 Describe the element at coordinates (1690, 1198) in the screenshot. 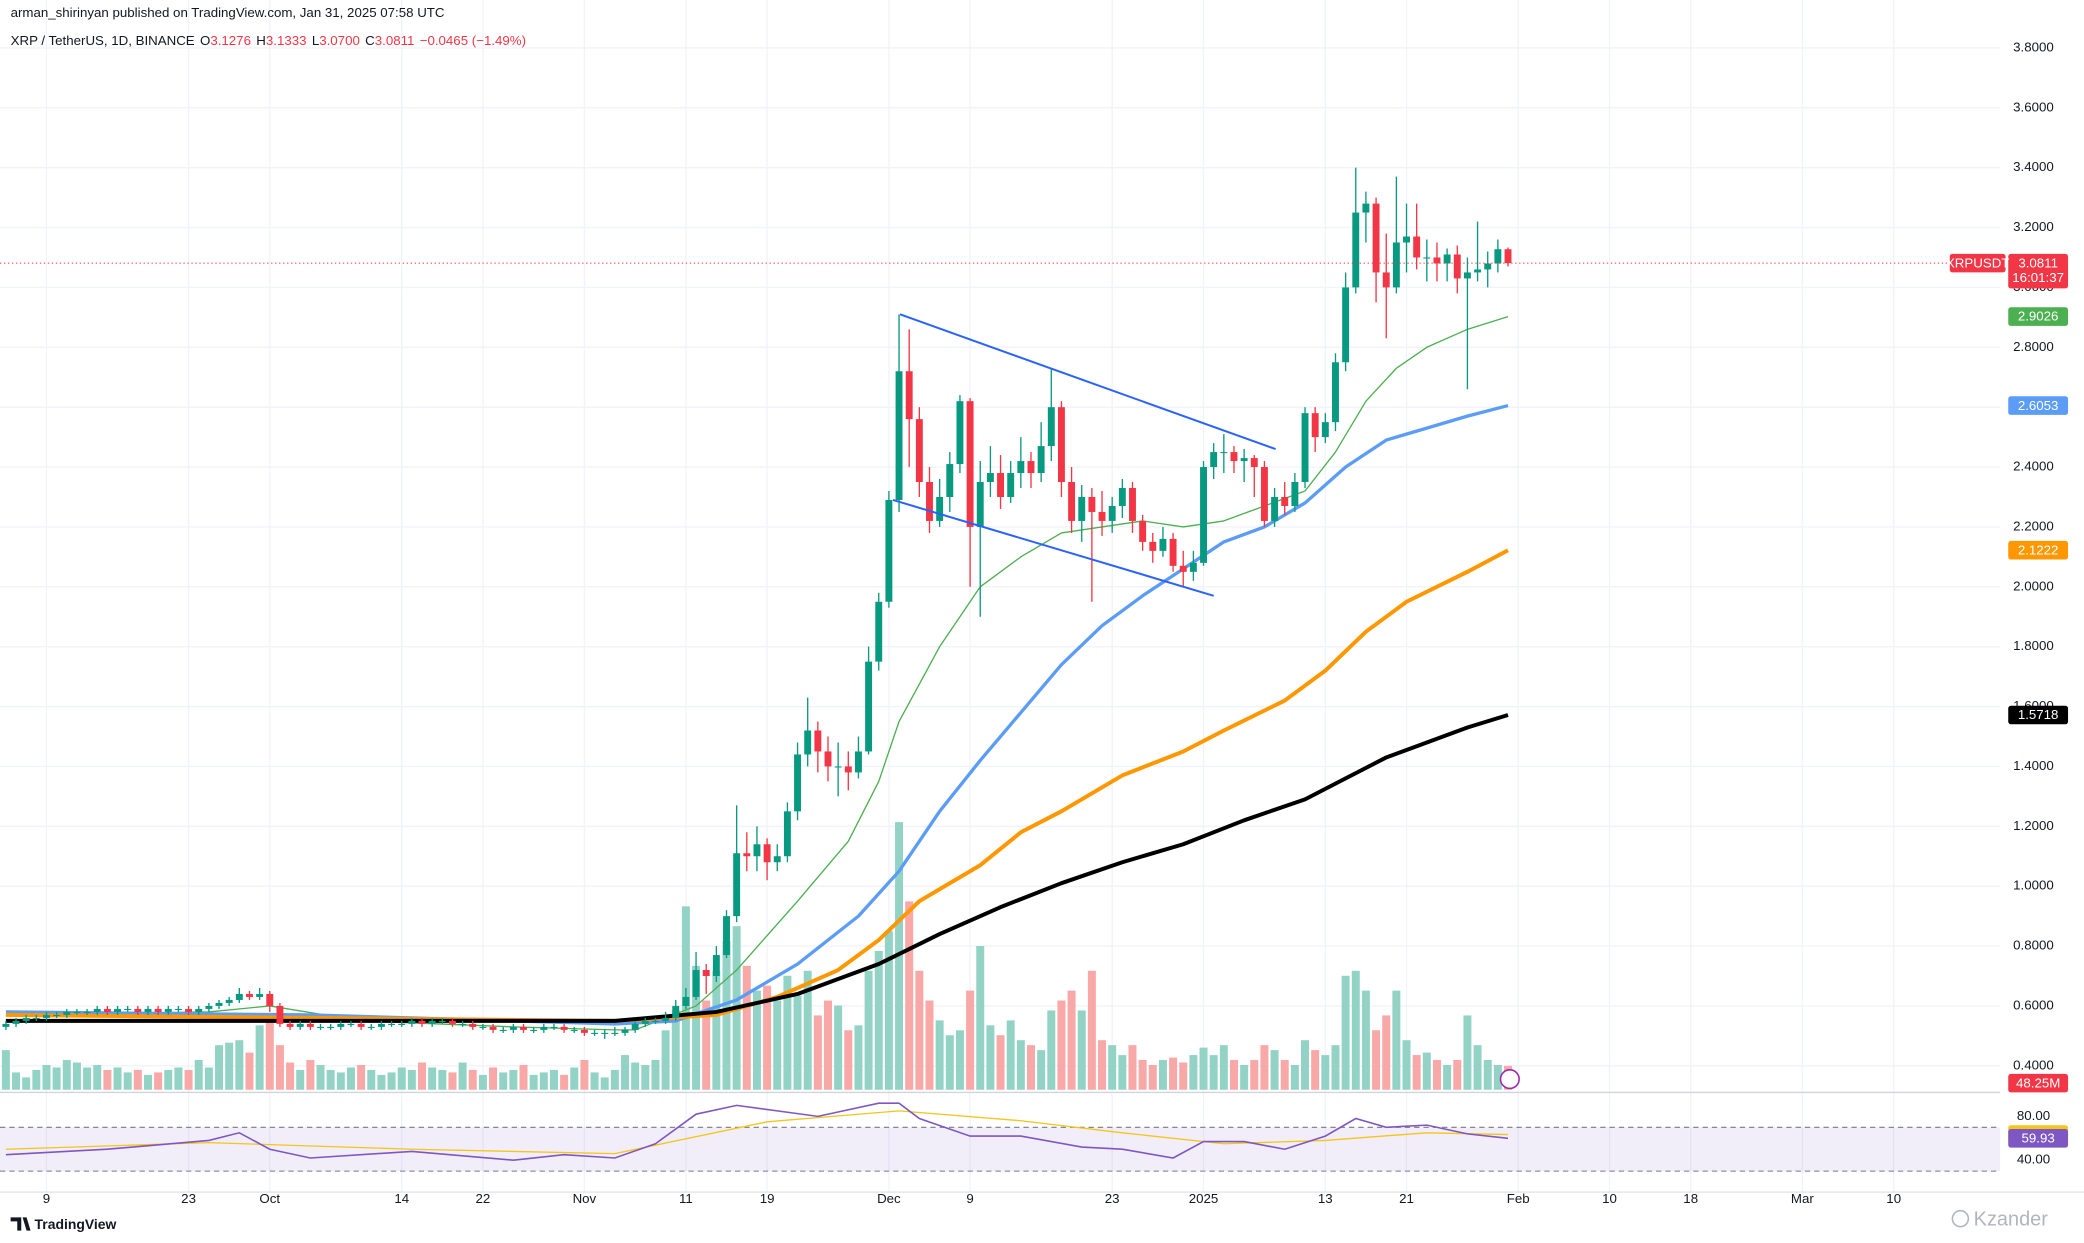

I see `x-tick-label: 18` at that location.